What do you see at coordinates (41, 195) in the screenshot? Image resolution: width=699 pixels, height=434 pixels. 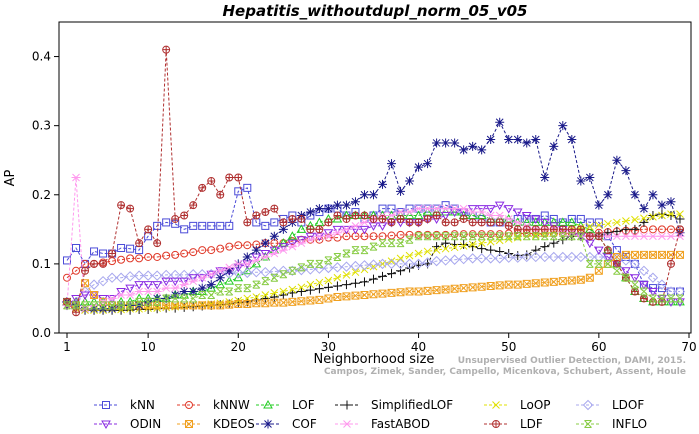 I see `y-tick-label: 0.2` at bounding box center [41, 195].